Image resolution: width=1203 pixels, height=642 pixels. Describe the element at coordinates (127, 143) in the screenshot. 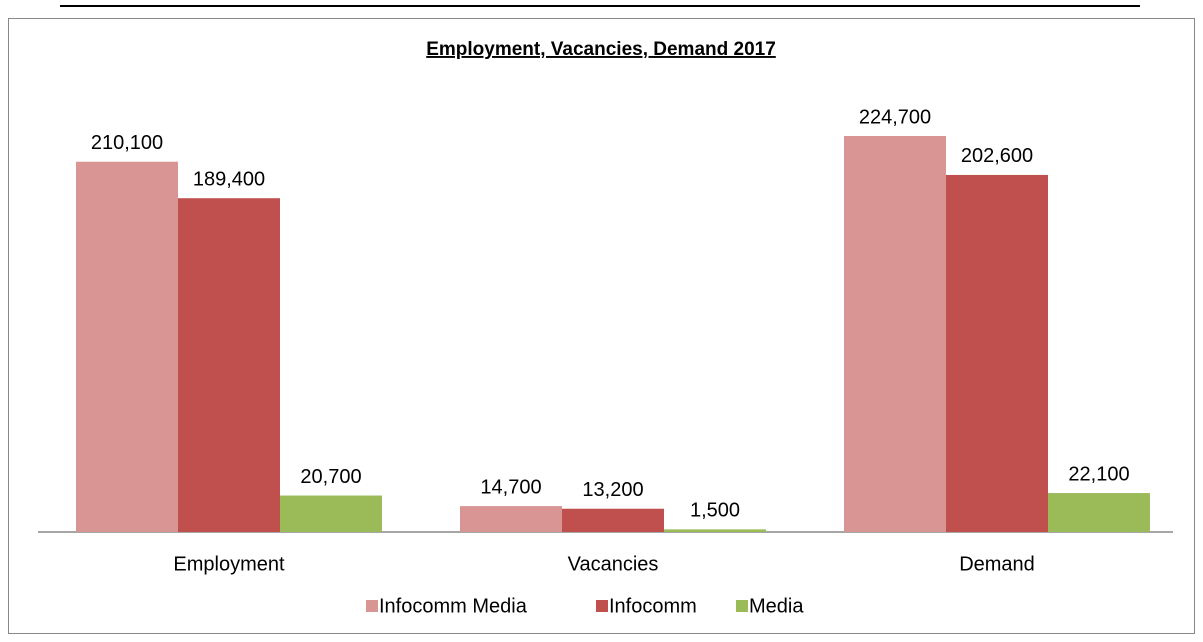

I see `data-label: 210,100` at that location.